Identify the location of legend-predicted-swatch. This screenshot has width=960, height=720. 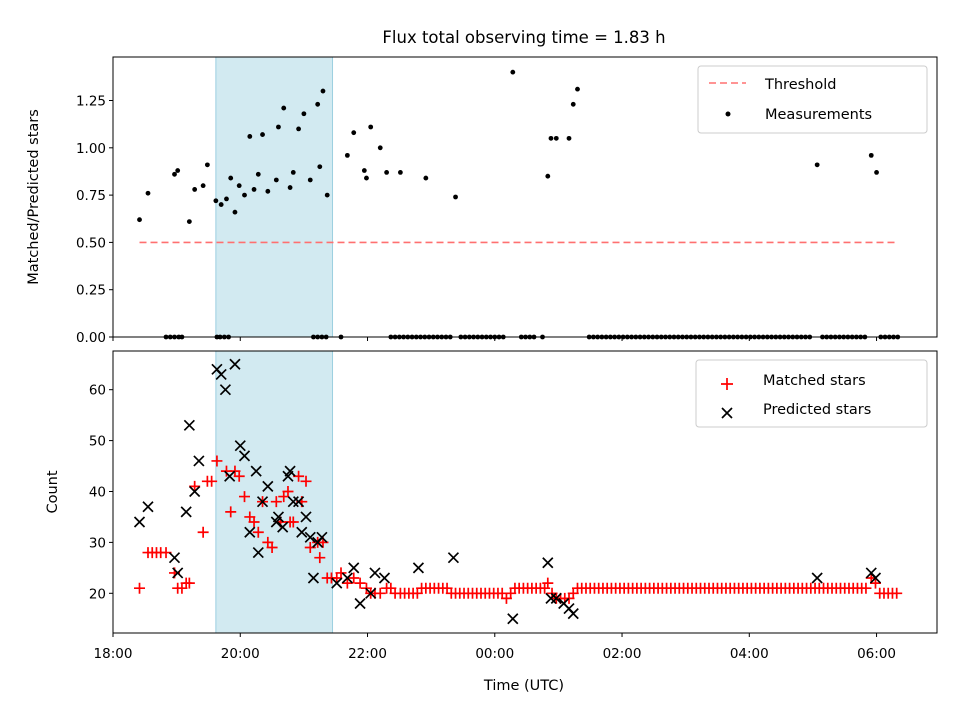
(727, 413).